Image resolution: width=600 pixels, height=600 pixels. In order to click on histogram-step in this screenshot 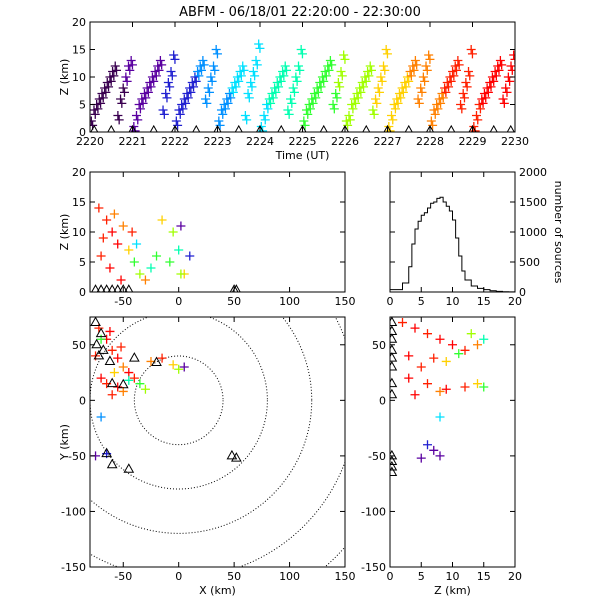, I will do `click(452, 244)`.